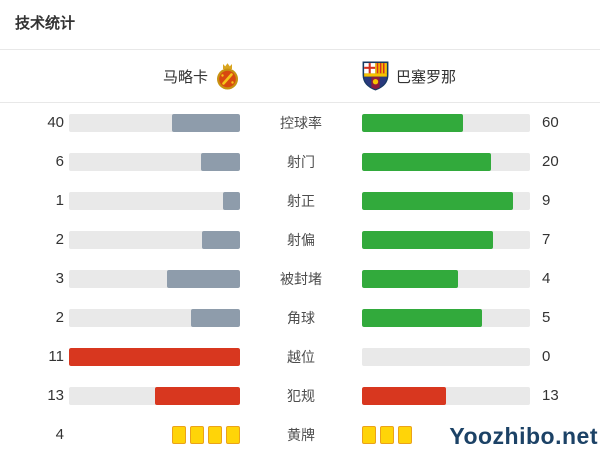 This screenshot has width=600, height=454. Describe the element at coordinates (546, 239) in the screenshot. I see `away-stat-value: 7` at that location.